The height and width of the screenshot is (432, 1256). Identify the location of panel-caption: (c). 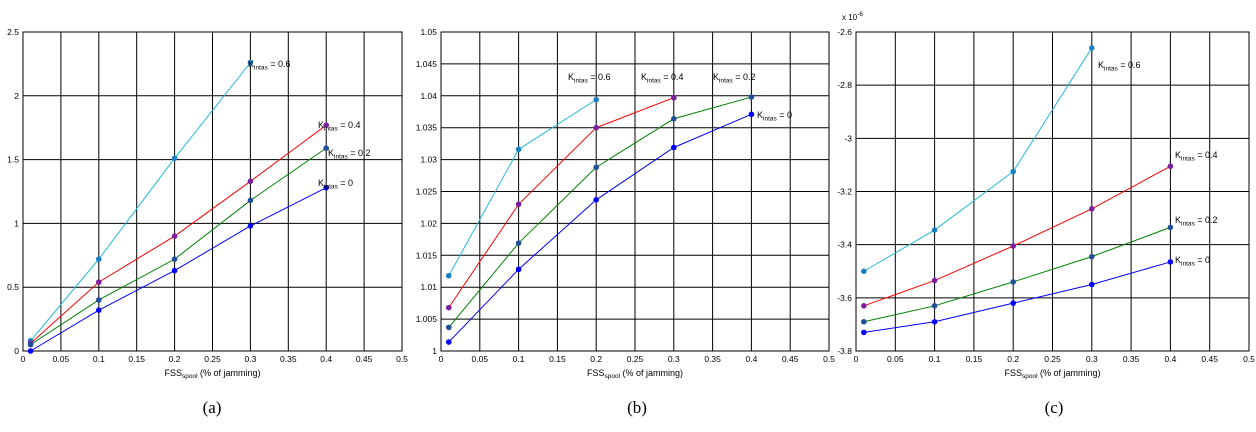
(1054, 407).